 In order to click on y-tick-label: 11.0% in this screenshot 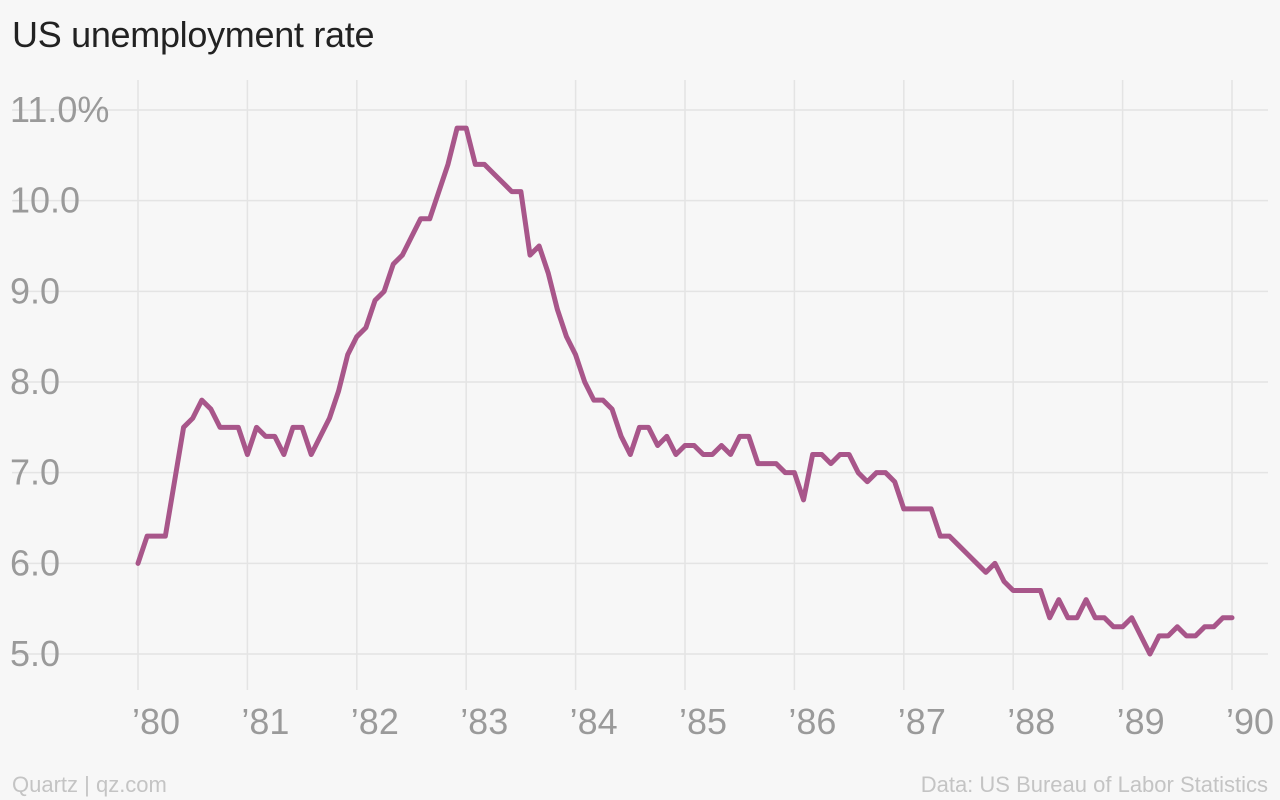, I will do `click(59, 109)`.